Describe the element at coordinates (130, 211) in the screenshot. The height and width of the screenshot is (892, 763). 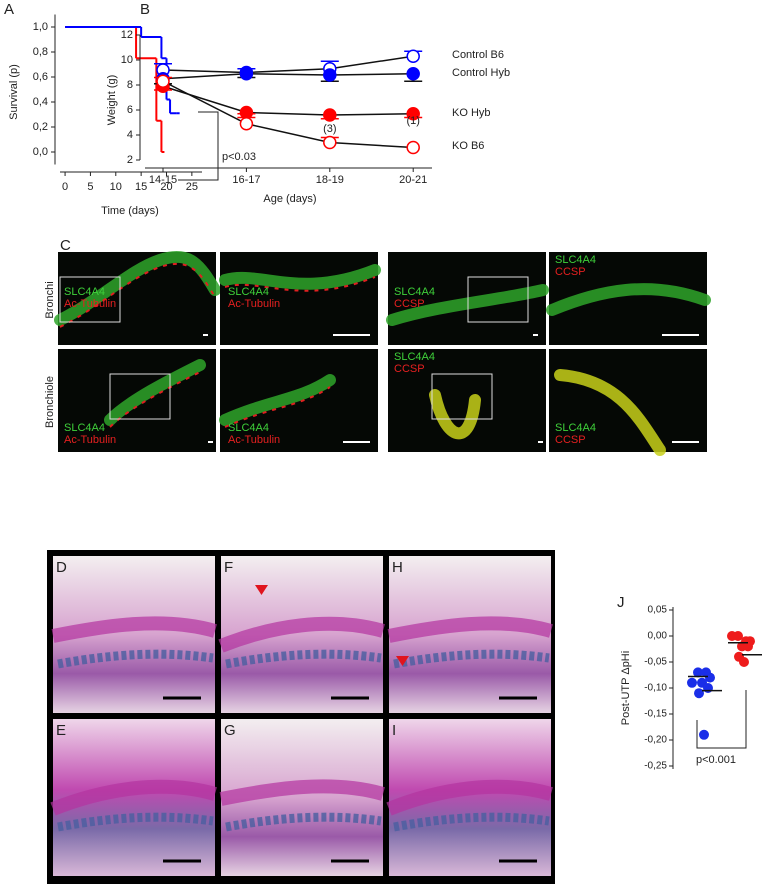
I see `x-axis-label: Time (days)` at that location.